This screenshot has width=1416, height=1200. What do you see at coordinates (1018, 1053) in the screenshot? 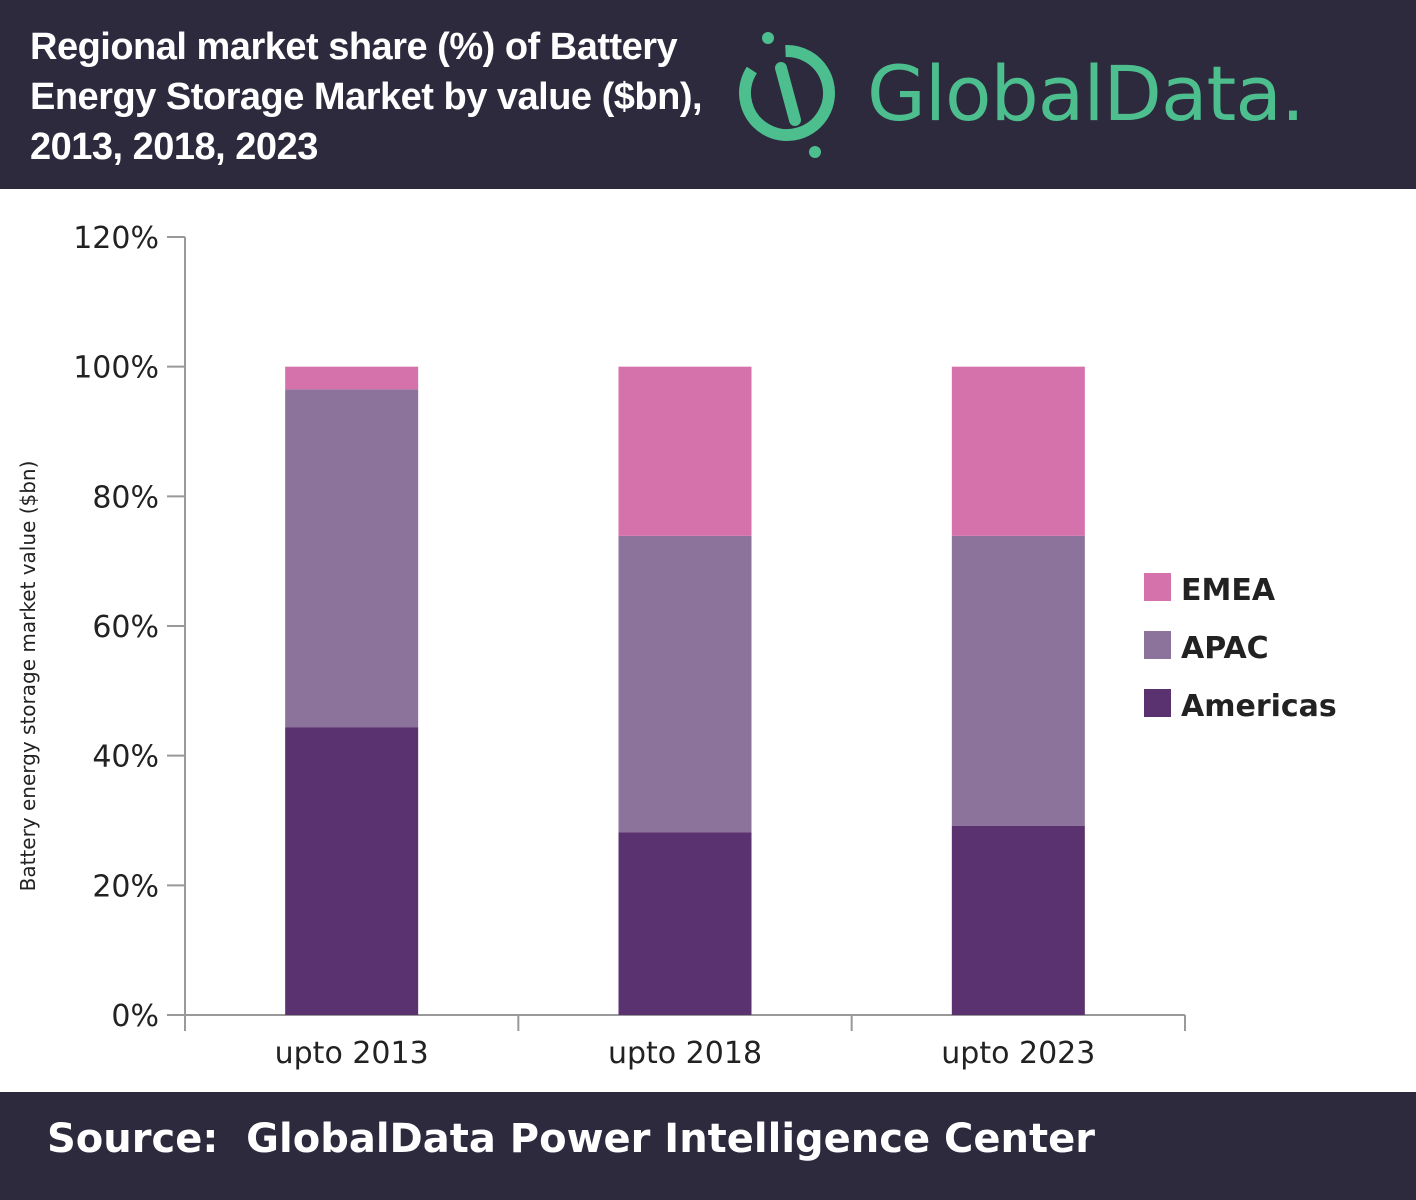
I see `x-tick-label: upto 2023` at bounding box center [1018, 1053].